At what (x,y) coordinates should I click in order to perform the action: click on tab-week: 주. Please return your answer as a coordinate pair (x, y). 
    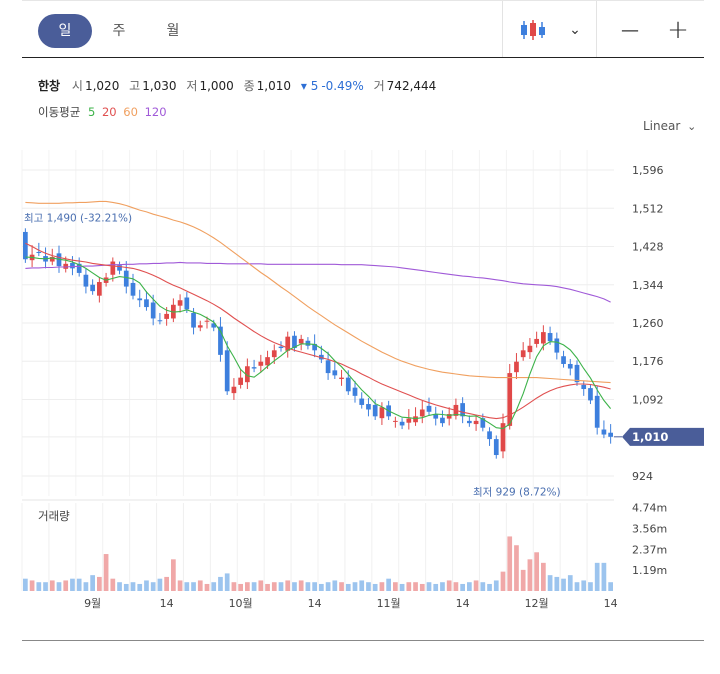
    Looking at the image, I should click on (119, 31).